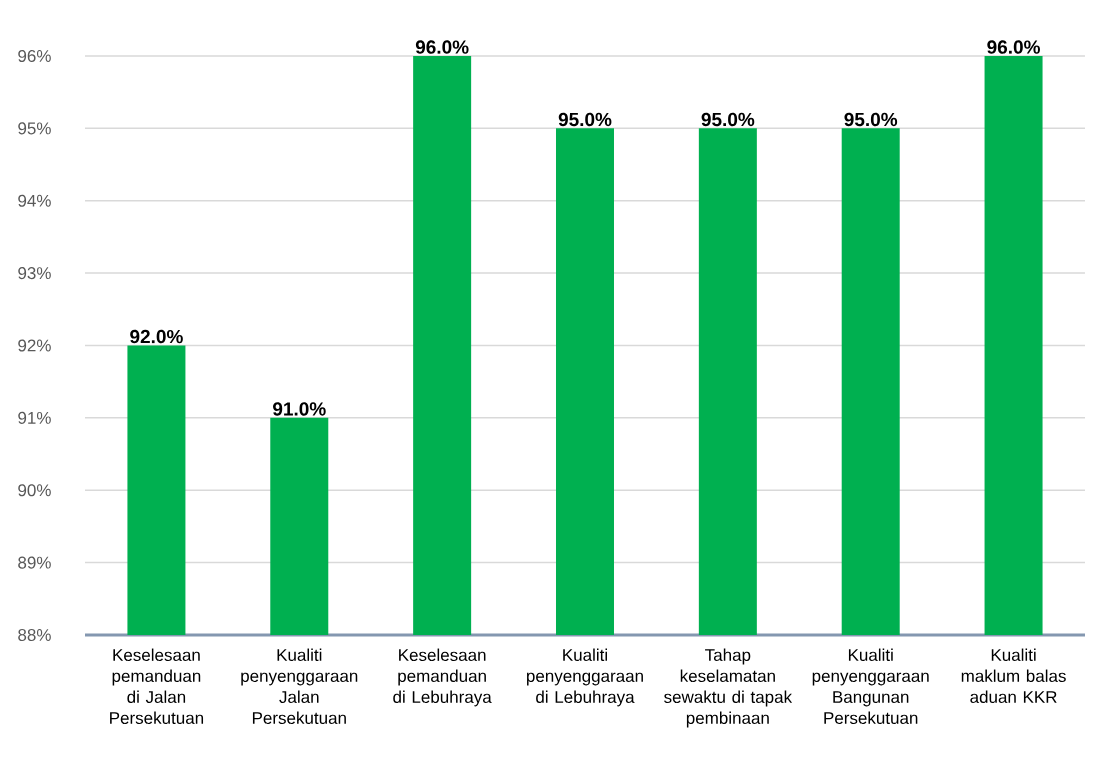 The height and width of the screenshot is (757, 1110). What do you see at coordinates (299, 409) in the screenshot?
I see `data-label: 91.0%` at bounding box center [299, 409].